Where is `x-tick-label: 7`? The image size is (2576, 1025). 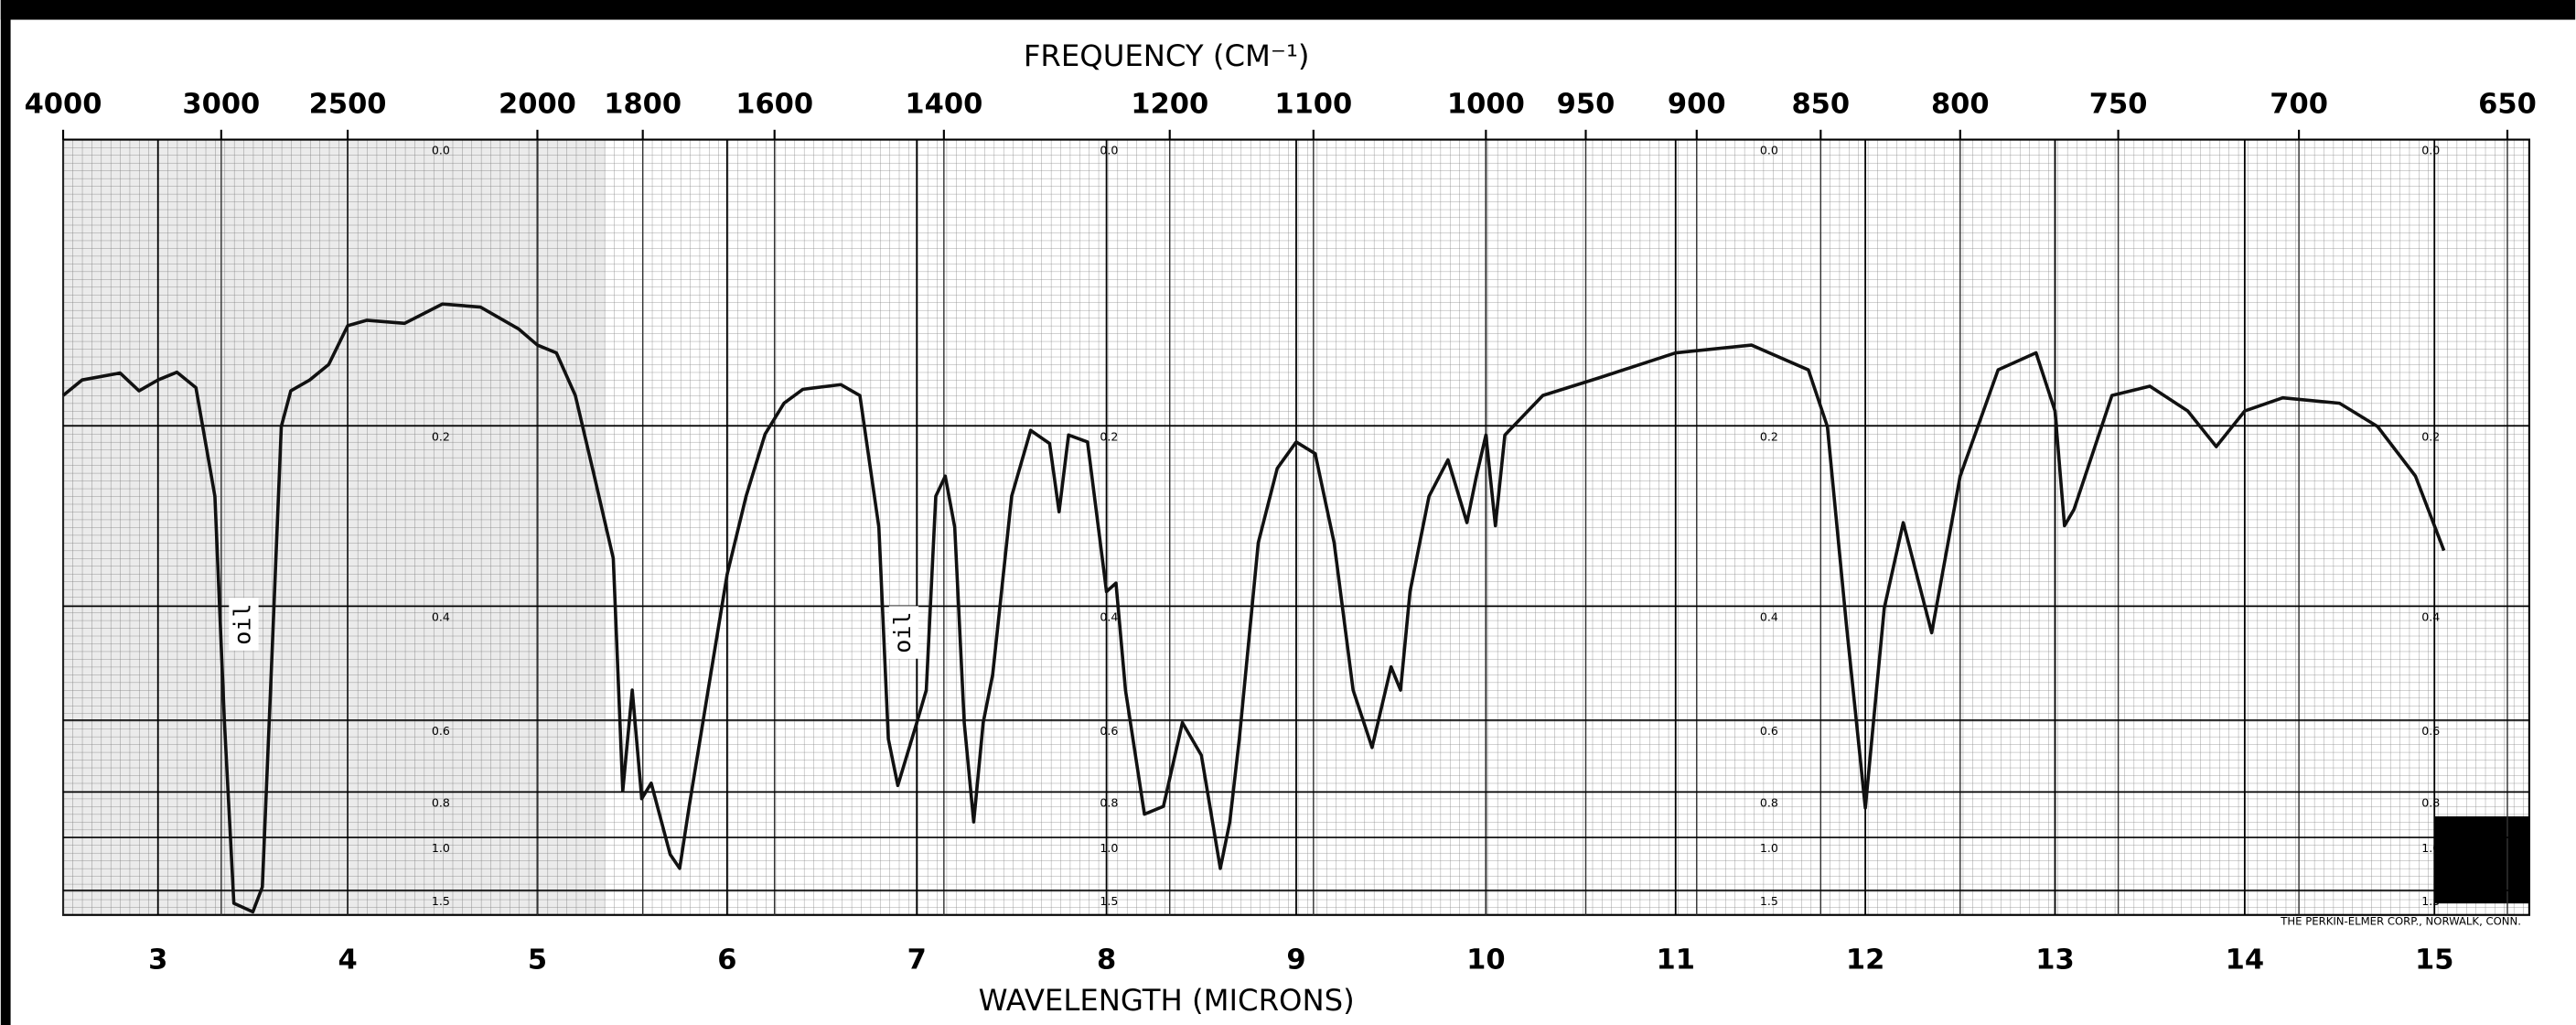 x-tick-label: 7 is located at coordinates (917, 960).